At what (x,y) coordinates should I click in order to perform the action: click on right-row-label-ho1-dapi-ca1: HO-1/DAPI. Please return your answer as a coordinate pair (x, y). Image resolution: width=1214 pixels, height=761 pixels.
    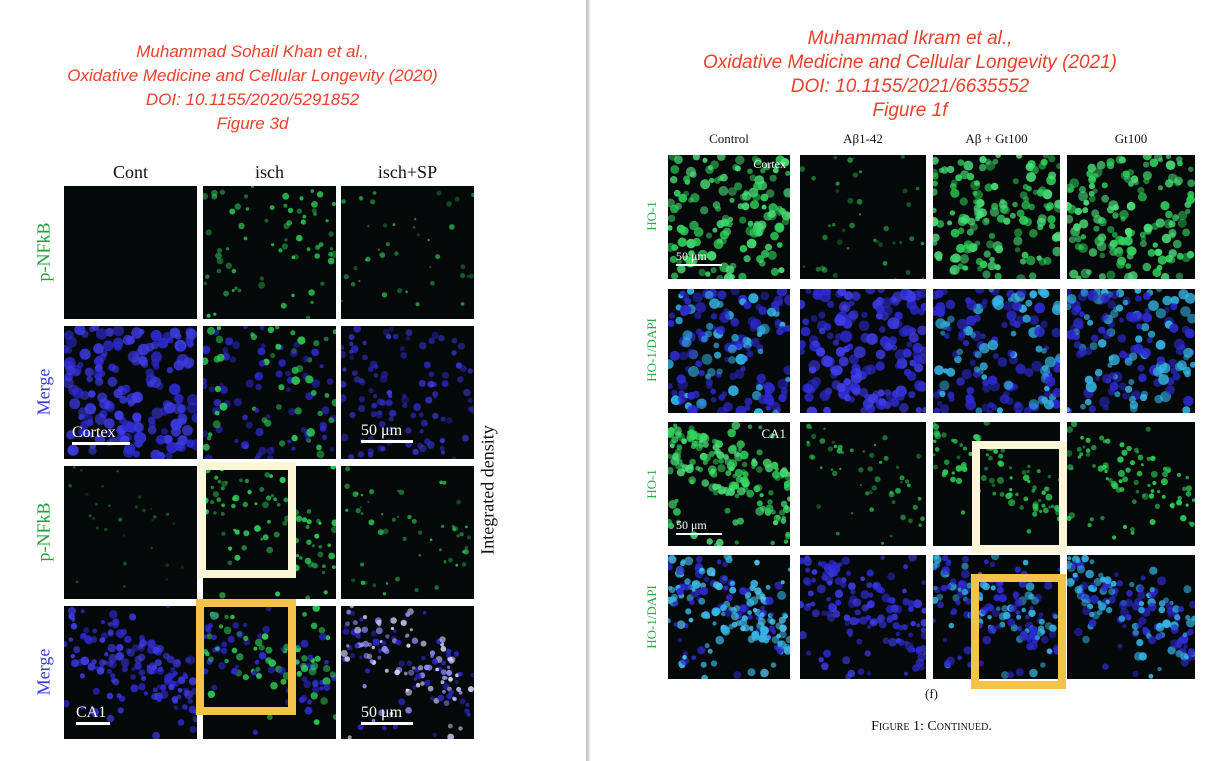
    Looking at the image, I should click on (651, 617).